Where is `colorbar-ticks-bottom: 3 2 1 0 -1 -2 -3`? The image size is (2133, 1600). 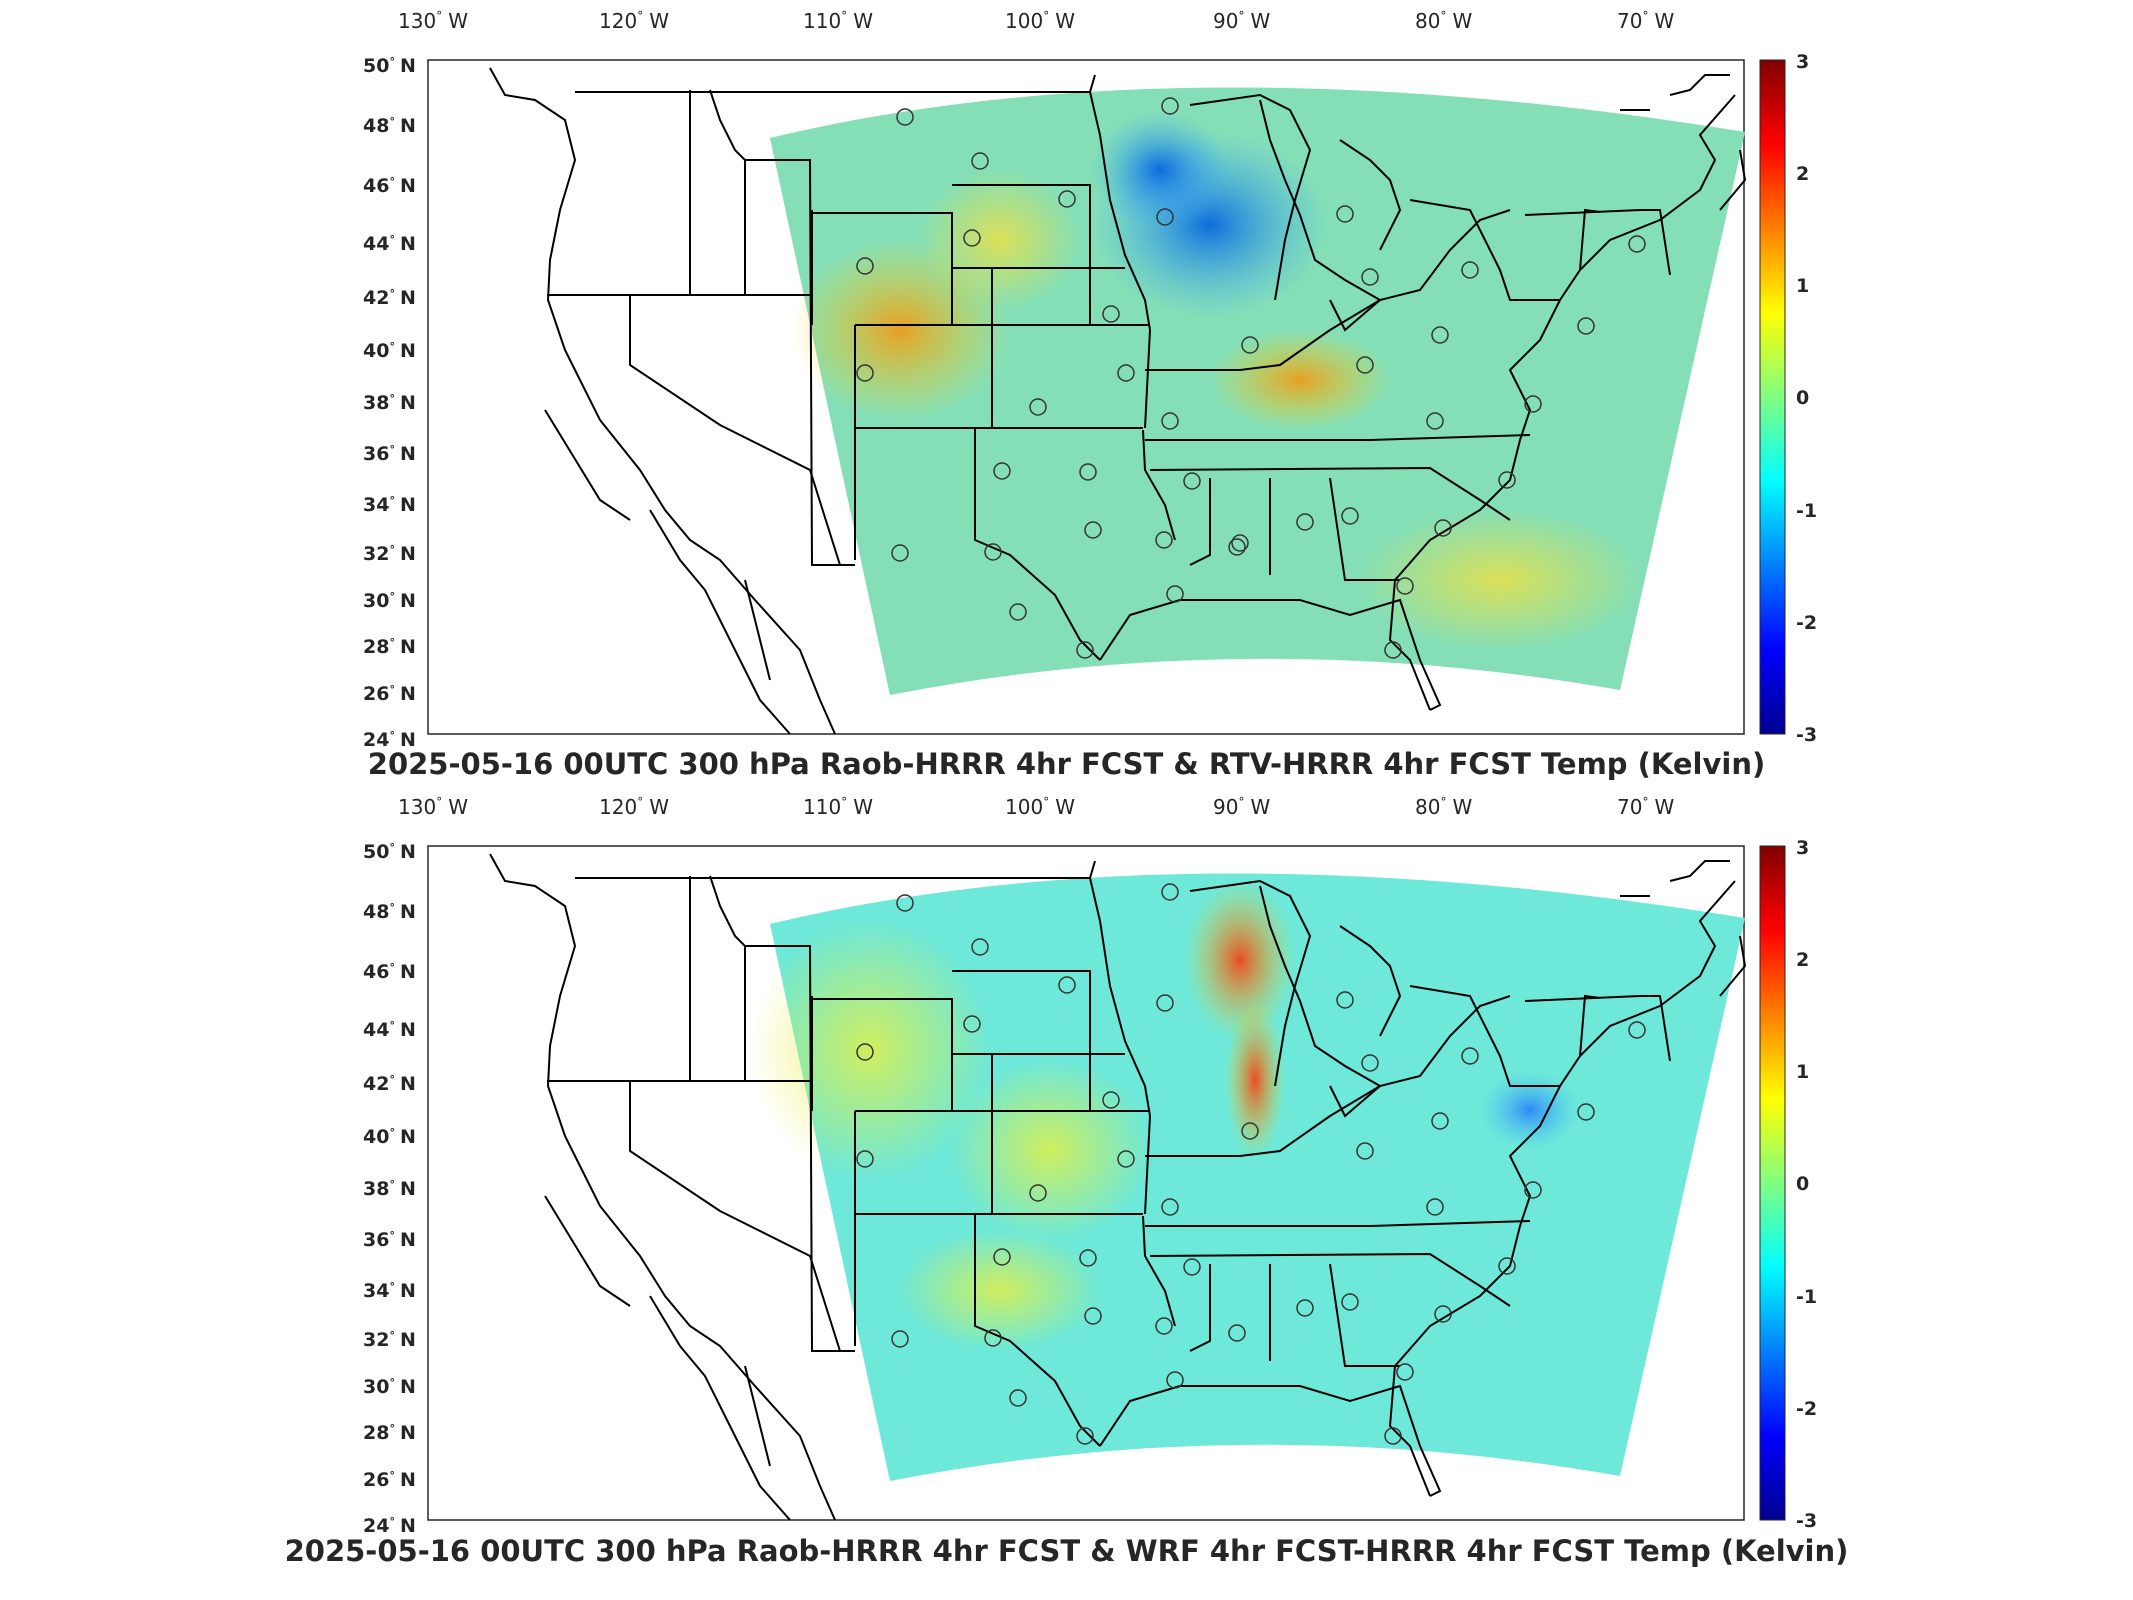 colorbar-ticks-bottom: 3 2 1 0 -1 -2 -3 is located at coordinates (1806, 1184).